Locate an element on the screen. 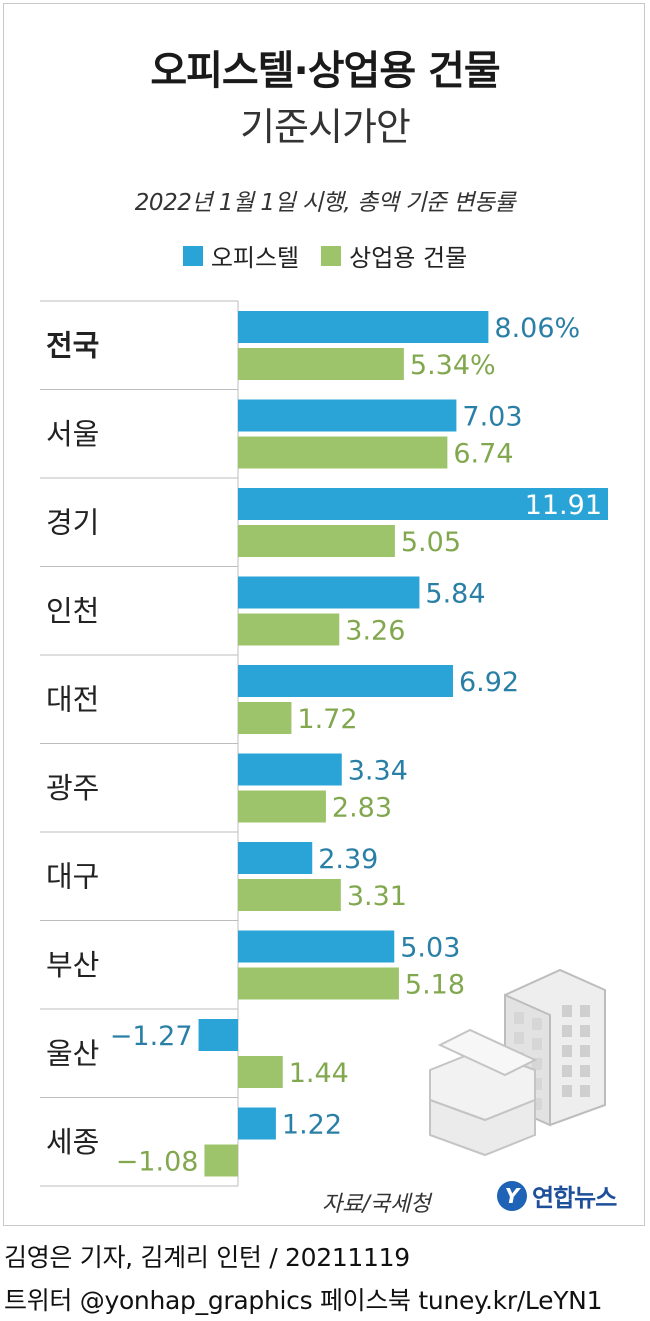 The width and height of the screenshot is (650, 1321). building-illustration is located at coordinates (517, 1062).